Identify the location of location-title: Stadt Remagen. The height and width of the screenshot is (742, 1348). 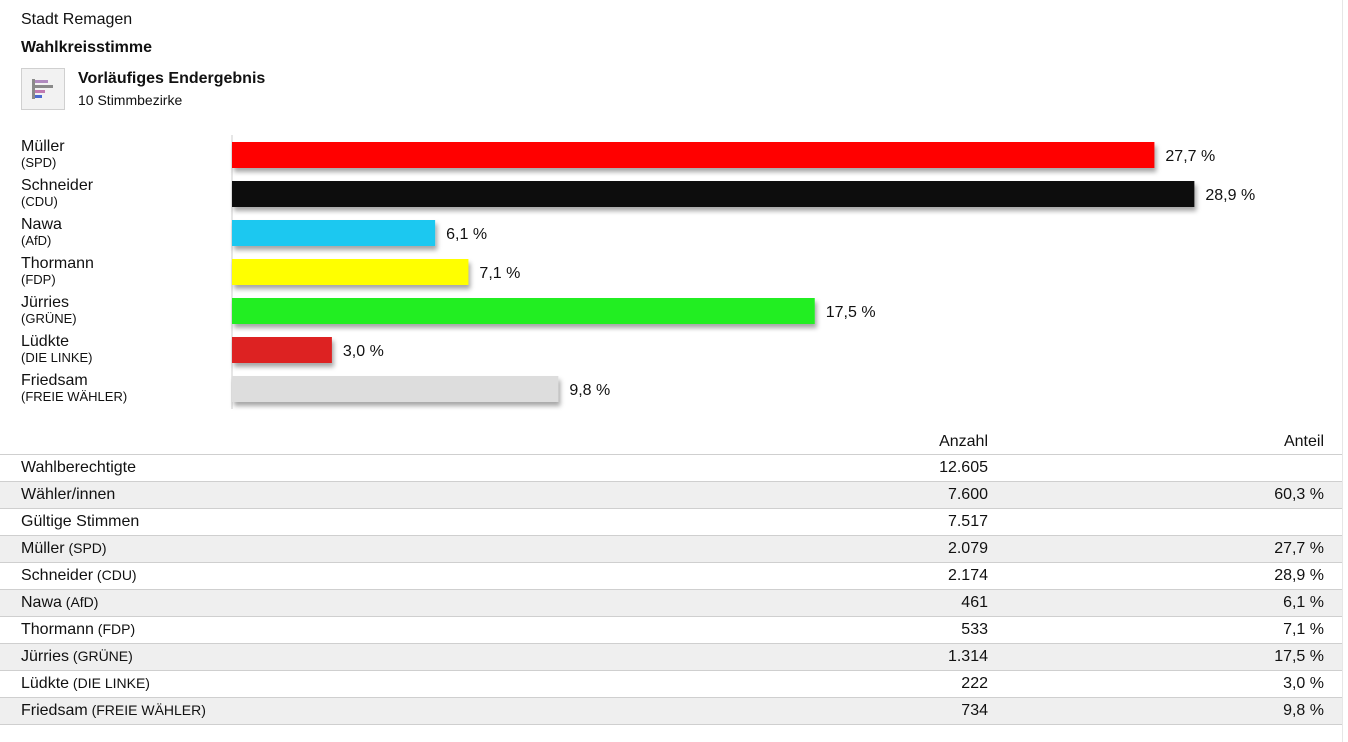
(77, 19).